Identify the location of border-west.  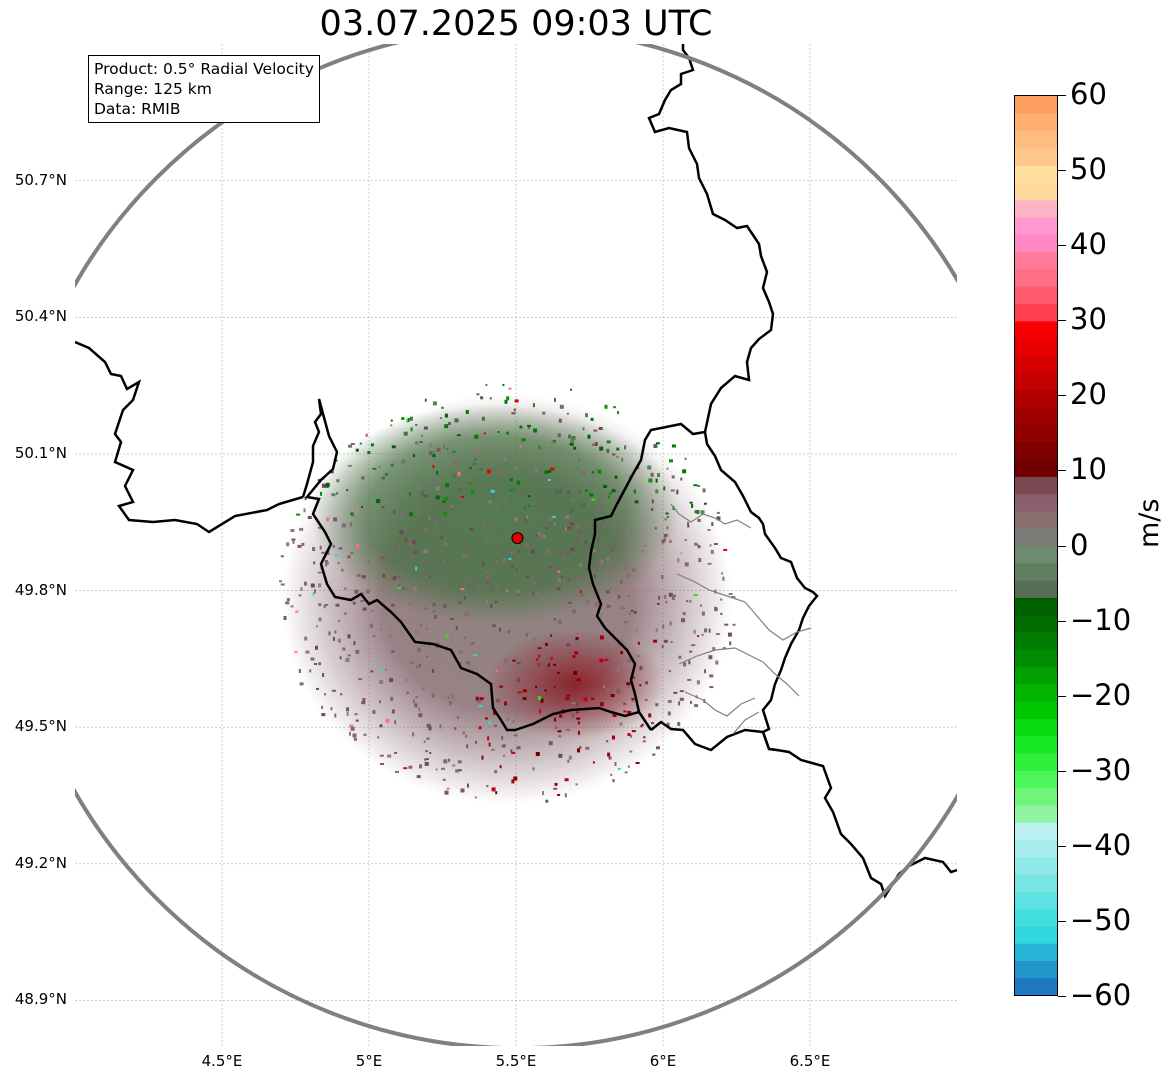
(189, 437).